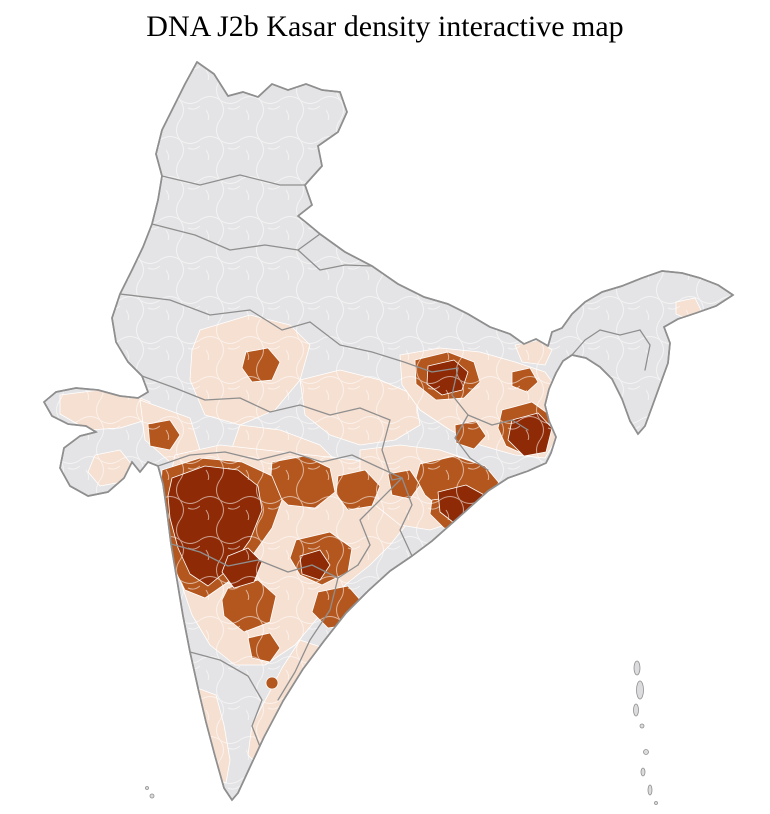 The height and width of the screenshot is (814, 770). I want to click on page-title: DNA J2b Kasar density interactive map, so click(385, 26).